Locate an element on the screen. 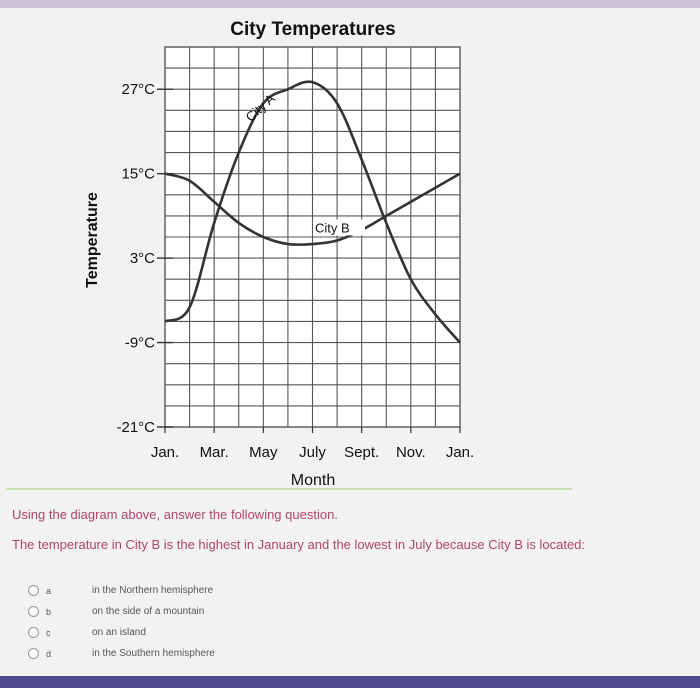  x-tick-label: July is located at coordinates (312, 452).